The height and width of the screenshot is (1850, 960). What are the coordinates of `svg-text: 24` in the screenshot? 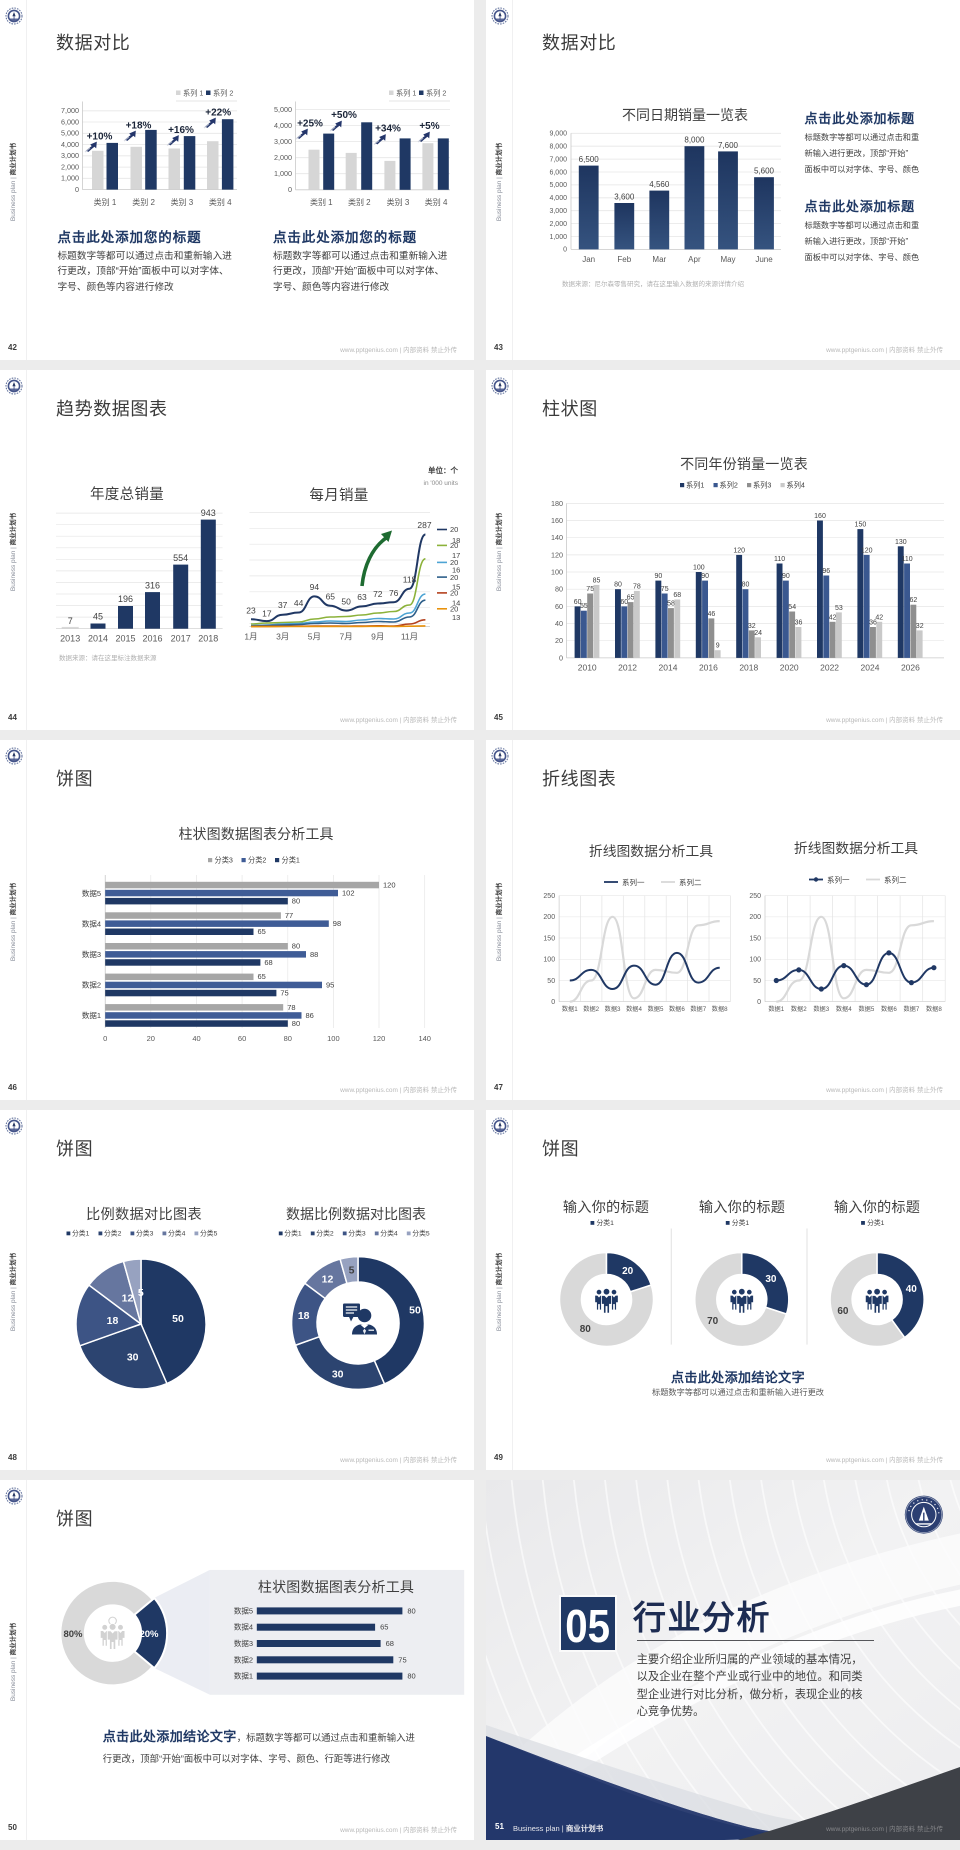 It's located at (758, 633).